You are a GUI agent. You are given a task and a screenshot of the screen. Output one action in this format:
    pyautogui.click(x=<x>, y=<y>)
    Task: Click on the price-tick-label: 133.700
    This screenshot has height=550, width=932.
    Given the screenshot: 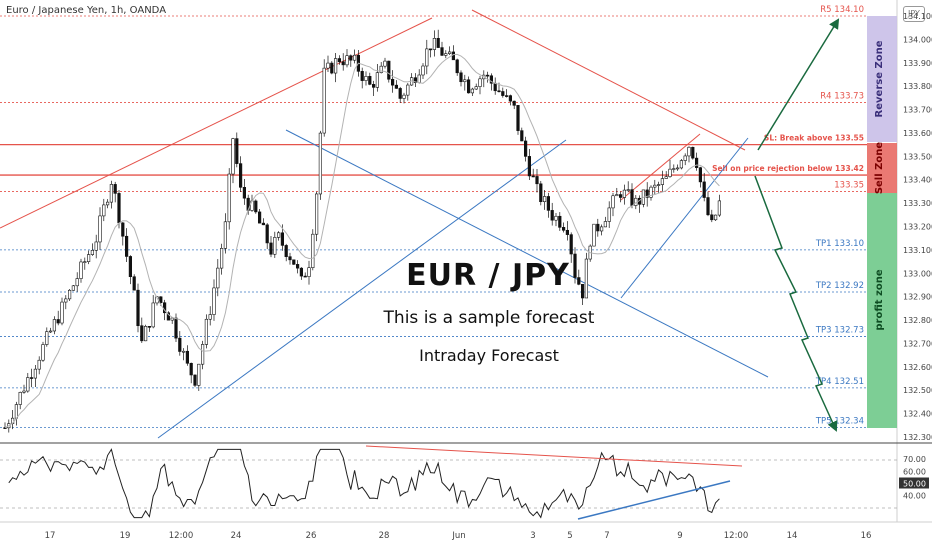 What is the action you would take?
    pyautogui.click(x=917, y=110)
    